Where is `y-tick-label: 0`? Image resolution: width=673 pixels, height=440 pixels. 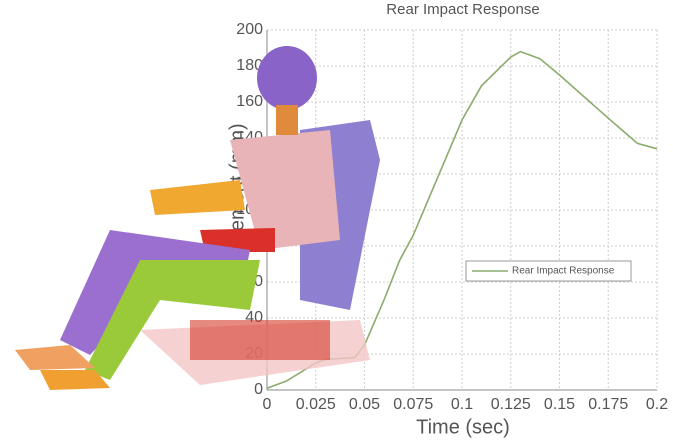 y-tick-label: 0 is located at coordinates (258, 389).